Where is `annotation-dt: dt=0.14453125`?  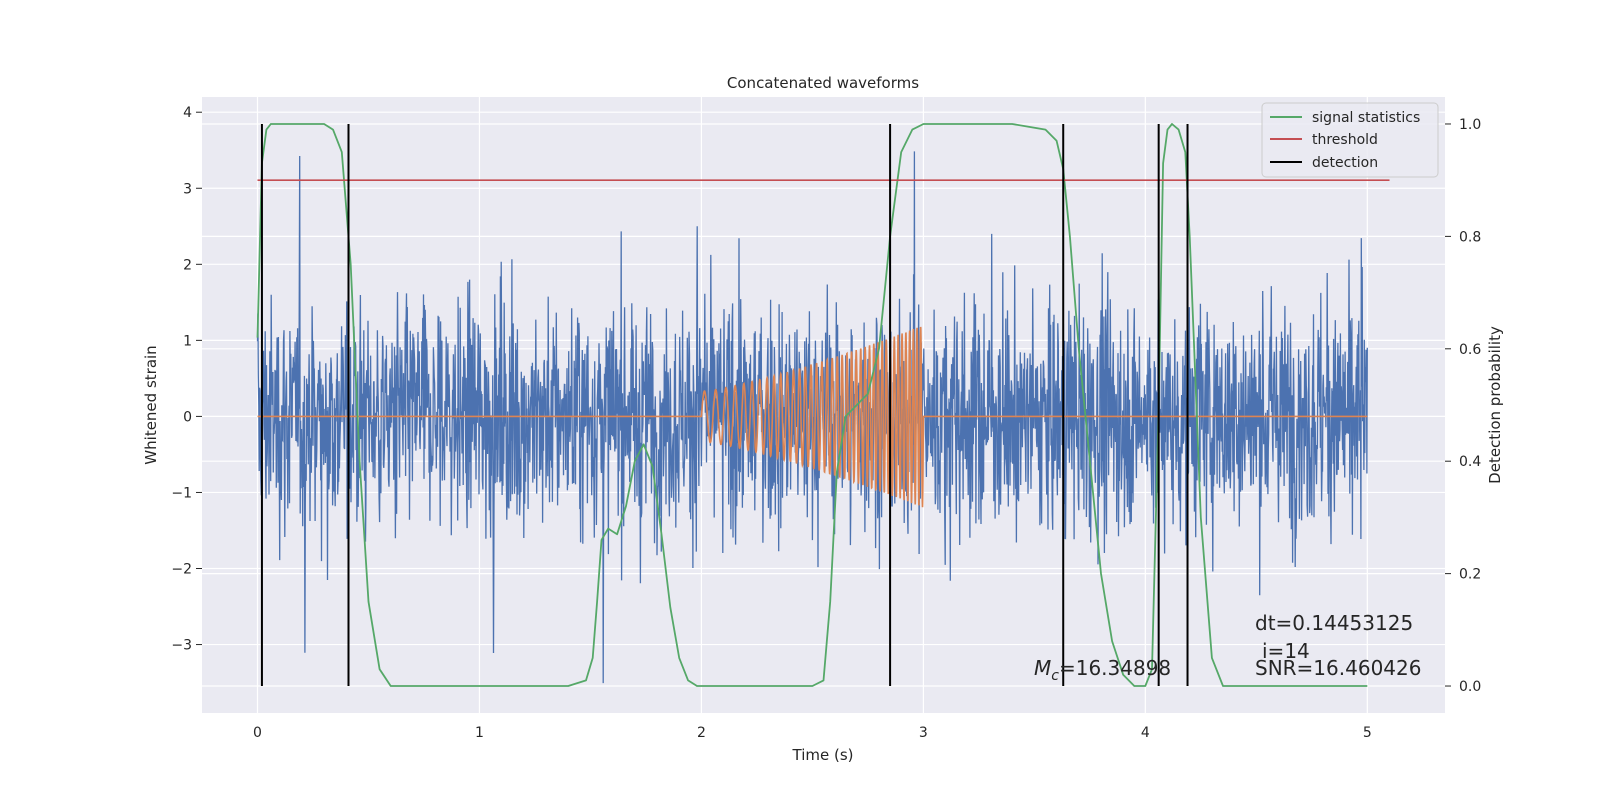
annotation-dt: dt=0.14453125 is located at coordinates (1334, 623).